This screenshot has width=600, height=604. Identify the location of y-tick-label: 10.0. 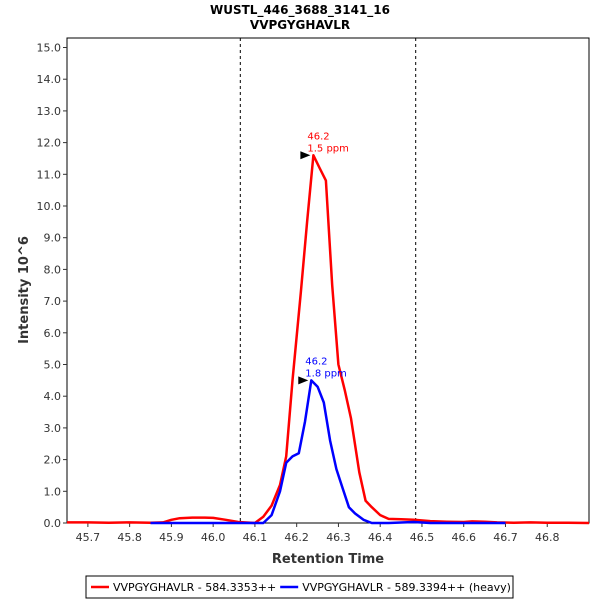
(49, 206).